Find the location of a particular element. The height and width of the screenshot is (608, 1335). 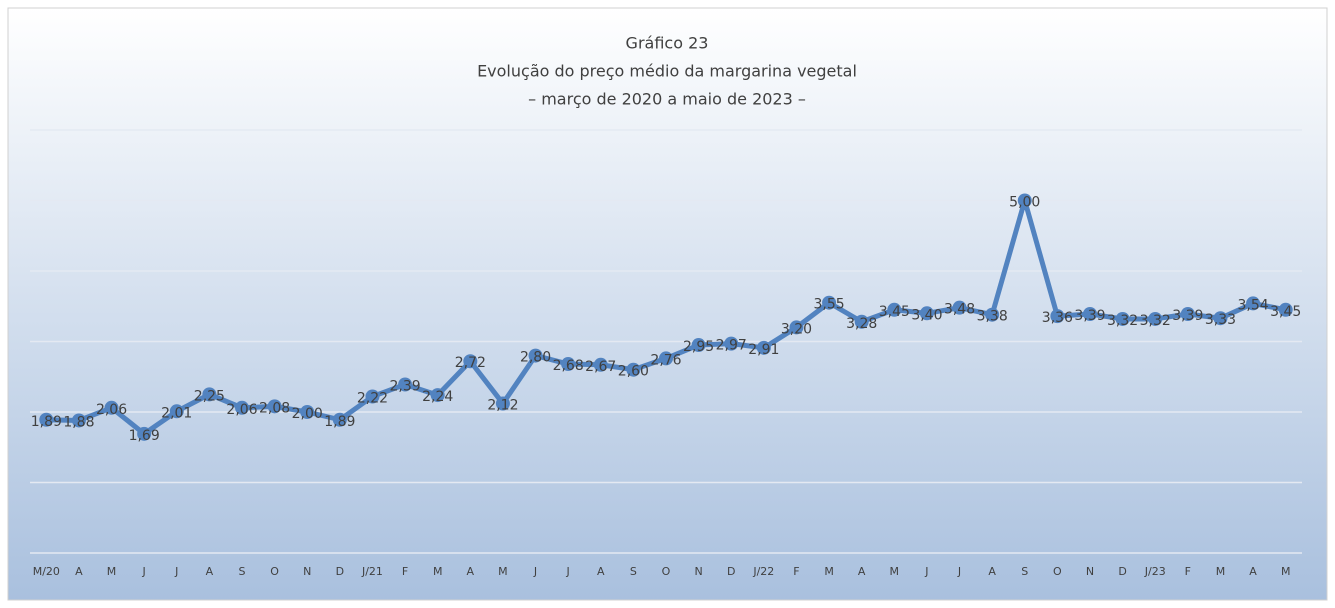

data-label: 2,60 is located at coordinates (633, 372).